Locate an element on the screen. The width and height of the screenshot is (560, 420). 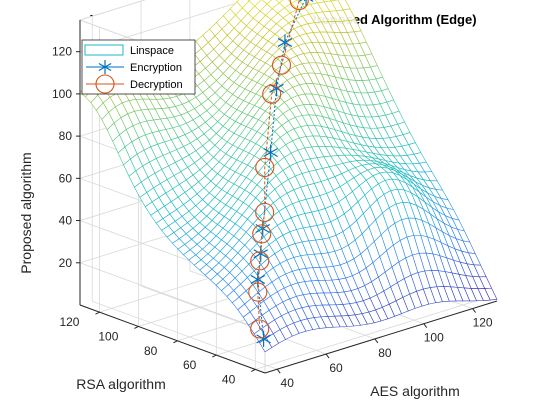
y-tick-label: 40 is located at coordinates (229, 379).